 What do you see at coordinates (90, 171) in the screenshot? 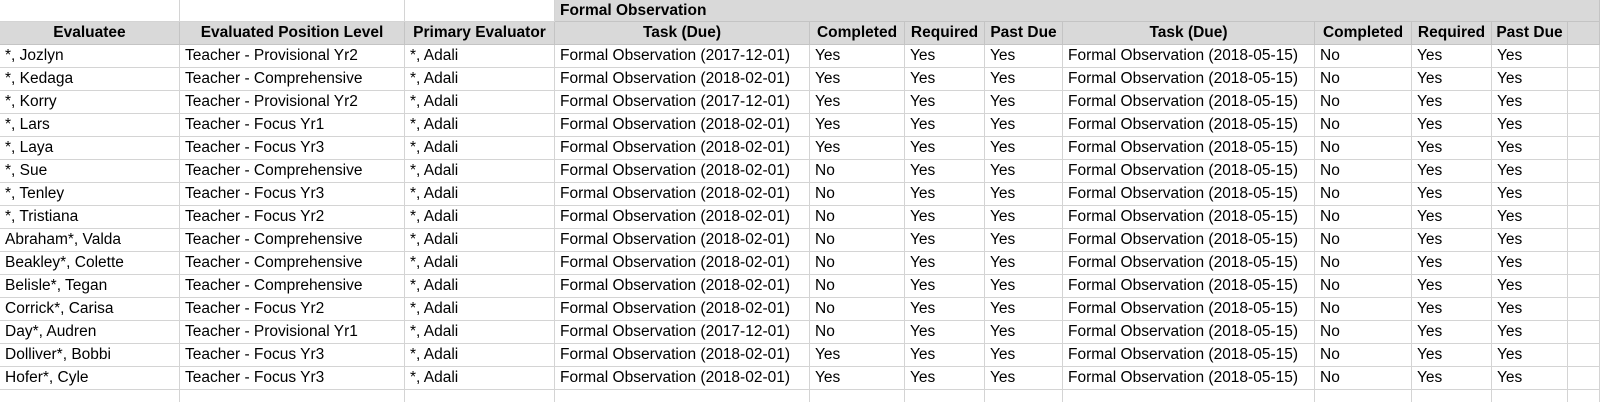
I see `data-cell: *, Sue` at bounding box center [90, 171].